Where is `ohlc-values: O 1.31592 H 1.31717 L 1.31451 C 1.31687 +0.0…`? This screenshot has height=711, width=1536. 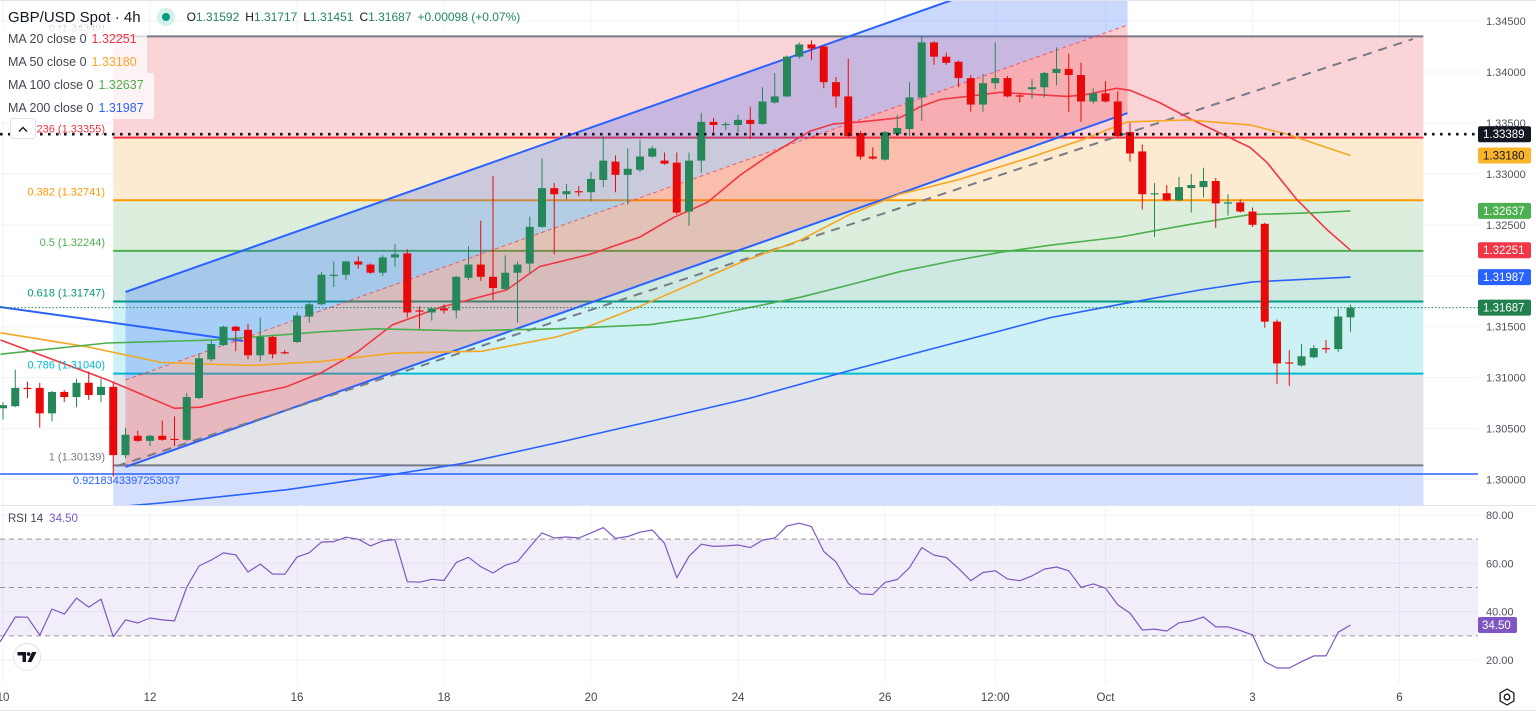 ohlc-values: O 1.31592 H 1.31717 L 1.31451 C 1.31687 +0.0… is located at coordinates (354, 17).